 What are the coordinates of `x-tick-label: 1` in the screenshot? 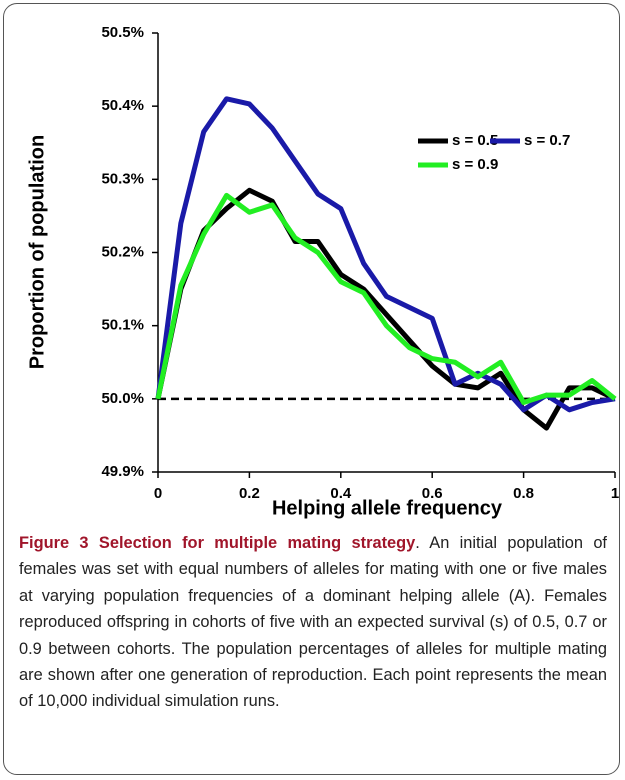 It's located at (615, 493).